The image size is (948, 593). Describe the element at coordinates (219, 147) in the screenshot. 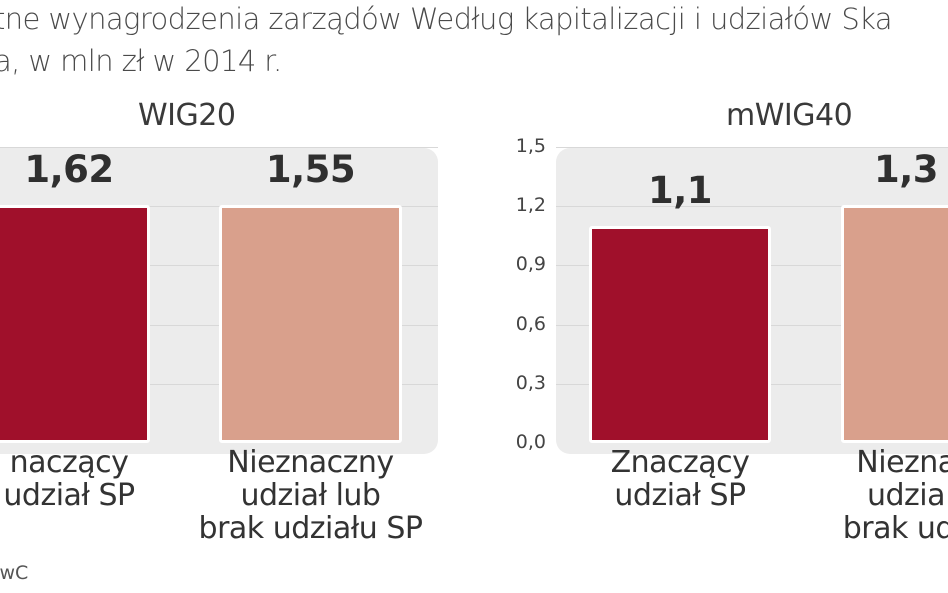

I see `wig20-gridline` at that location.